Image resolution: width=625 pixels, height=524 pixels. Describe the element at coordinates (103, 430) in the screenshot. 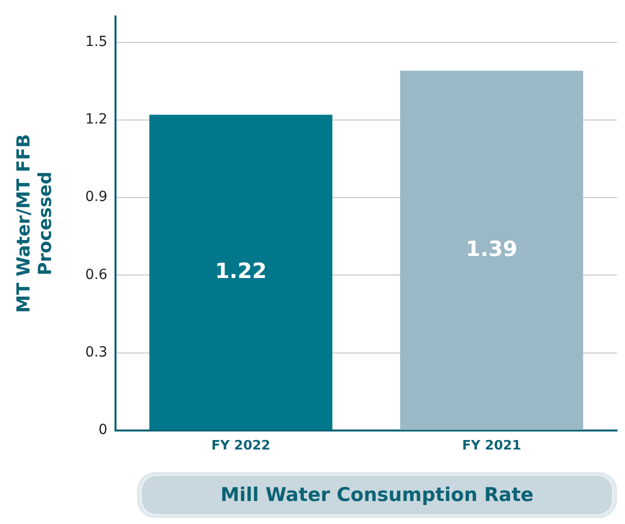

I see `y-tick-label: 0` at that location.